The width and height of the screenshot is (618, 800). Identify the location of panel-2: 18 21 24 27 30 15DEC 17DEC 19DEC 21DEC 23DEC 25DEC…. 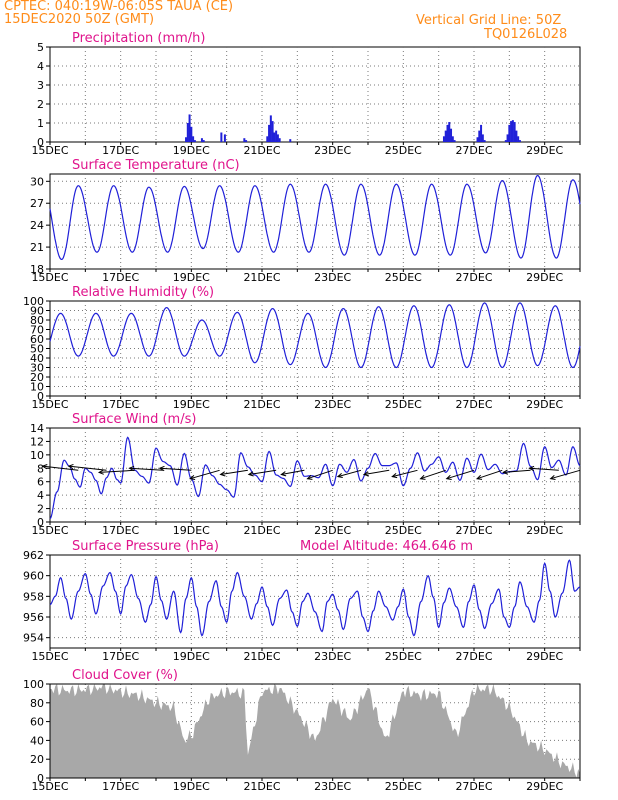
(305, 221).